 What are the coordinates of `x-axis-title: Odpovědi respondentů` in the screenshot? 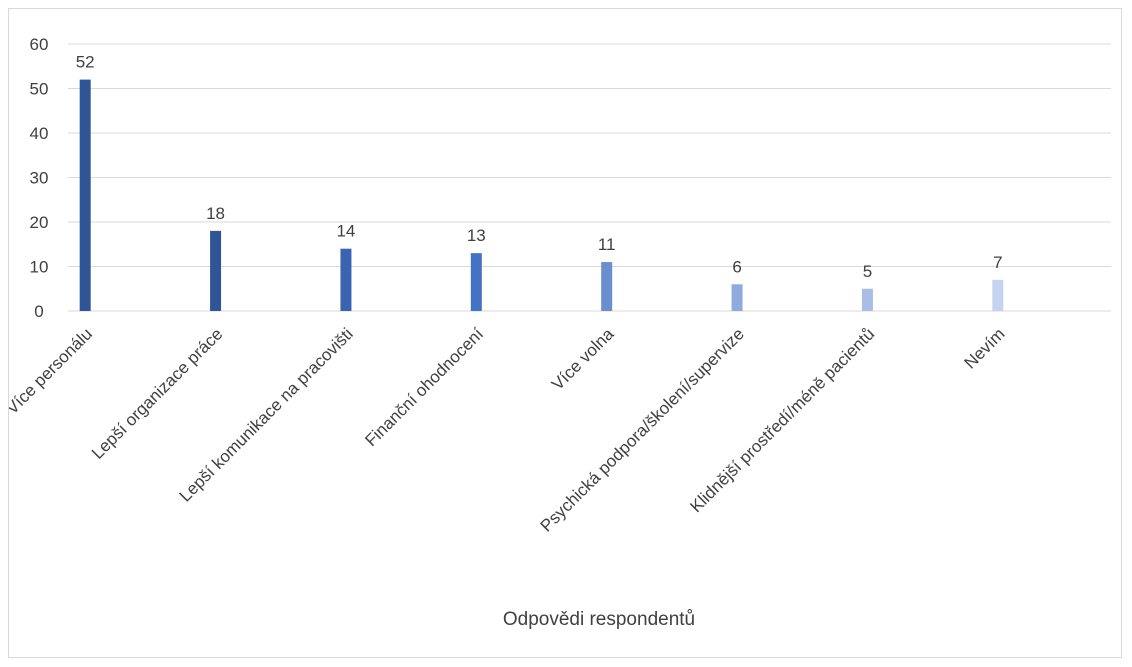 It's located at (599, 619).